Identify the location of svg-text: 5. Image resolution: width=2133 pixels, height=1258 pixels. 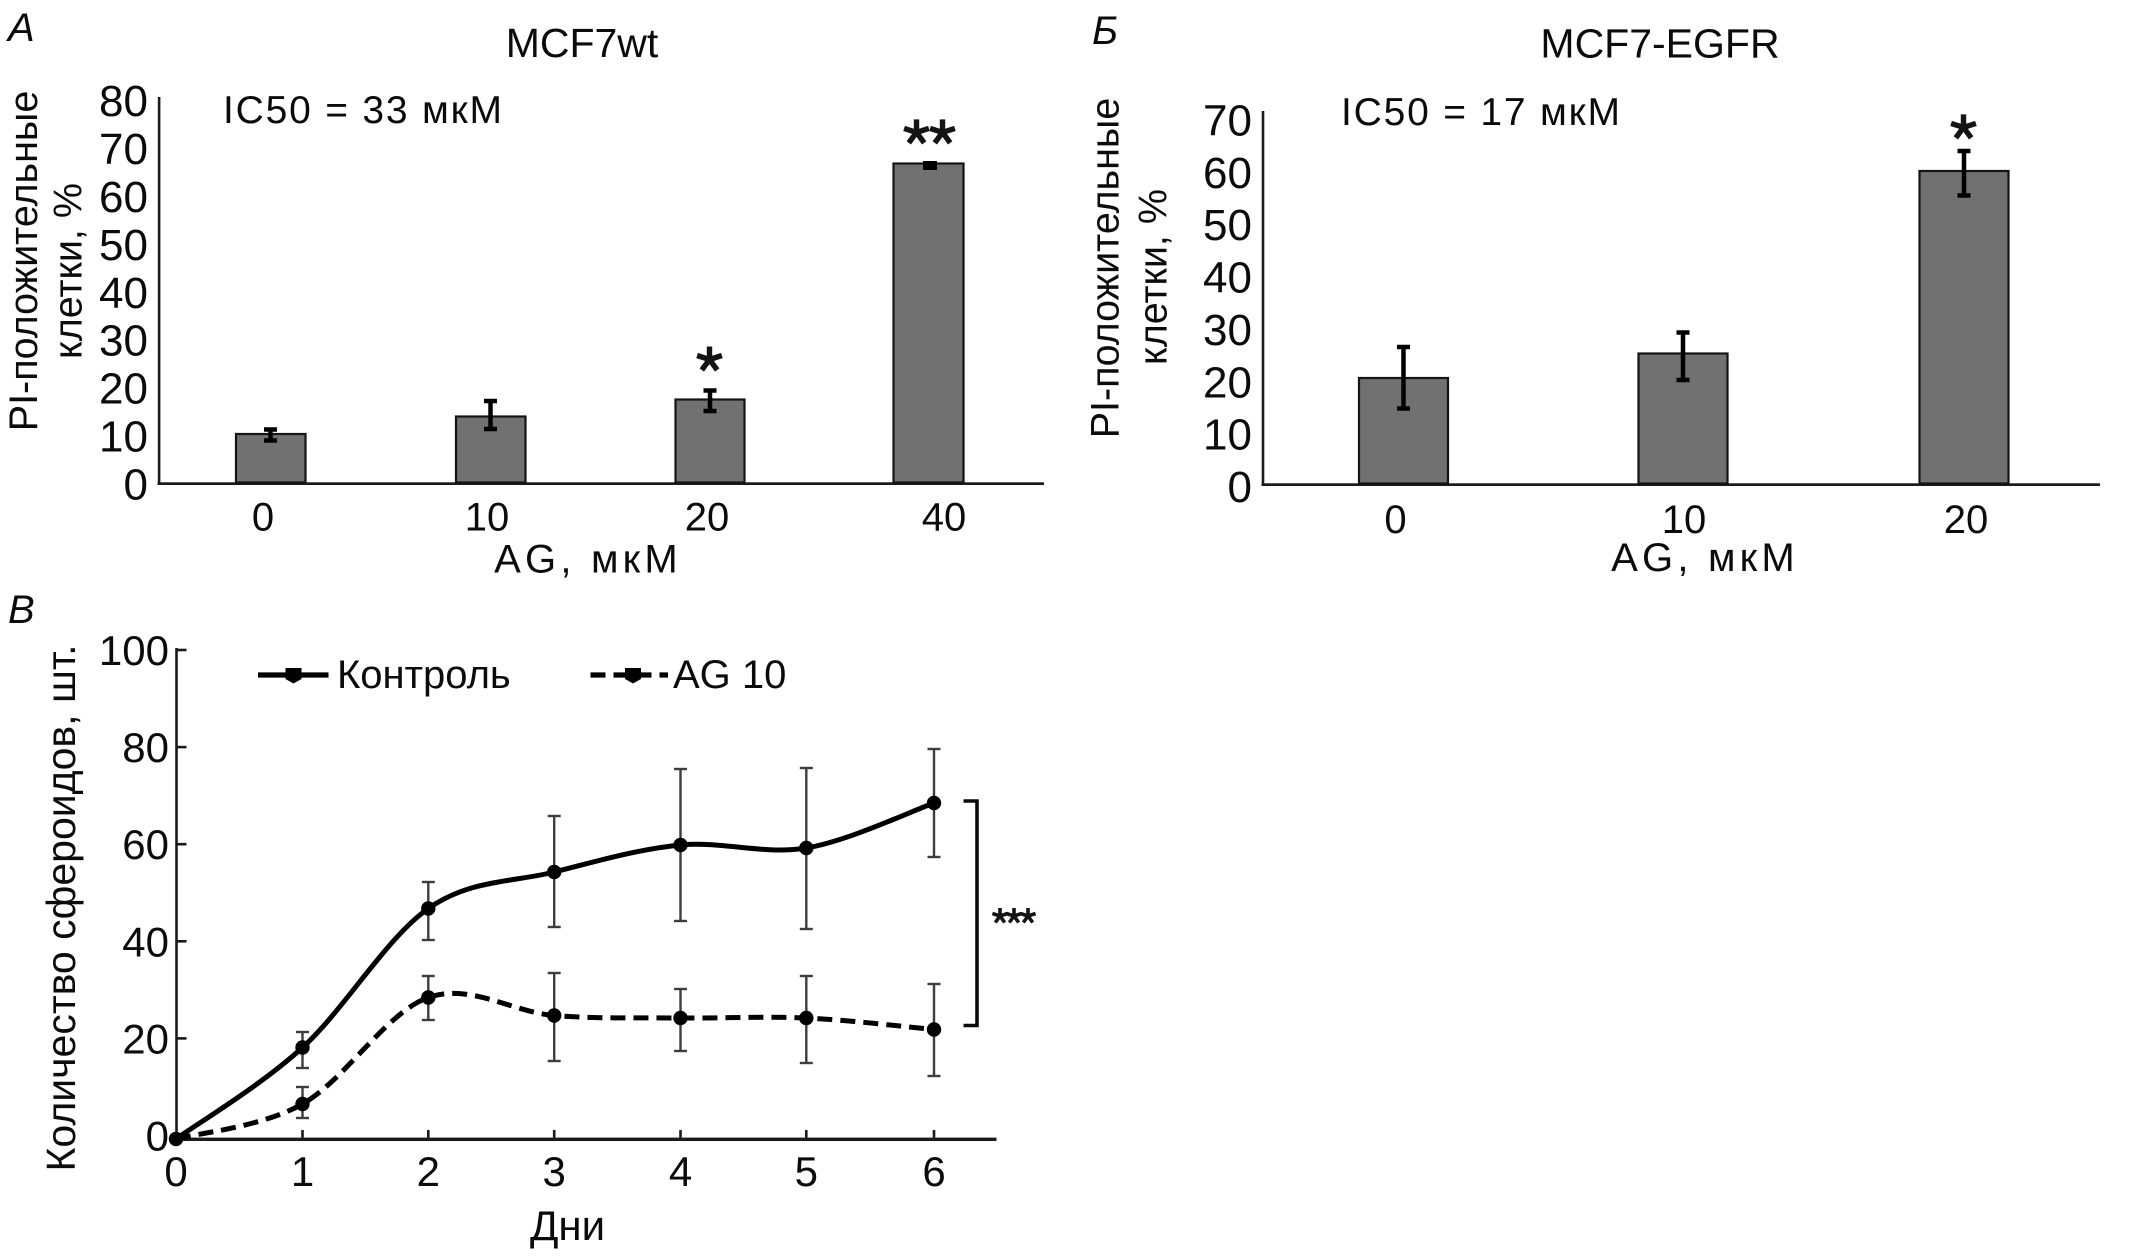
(806, 1171).